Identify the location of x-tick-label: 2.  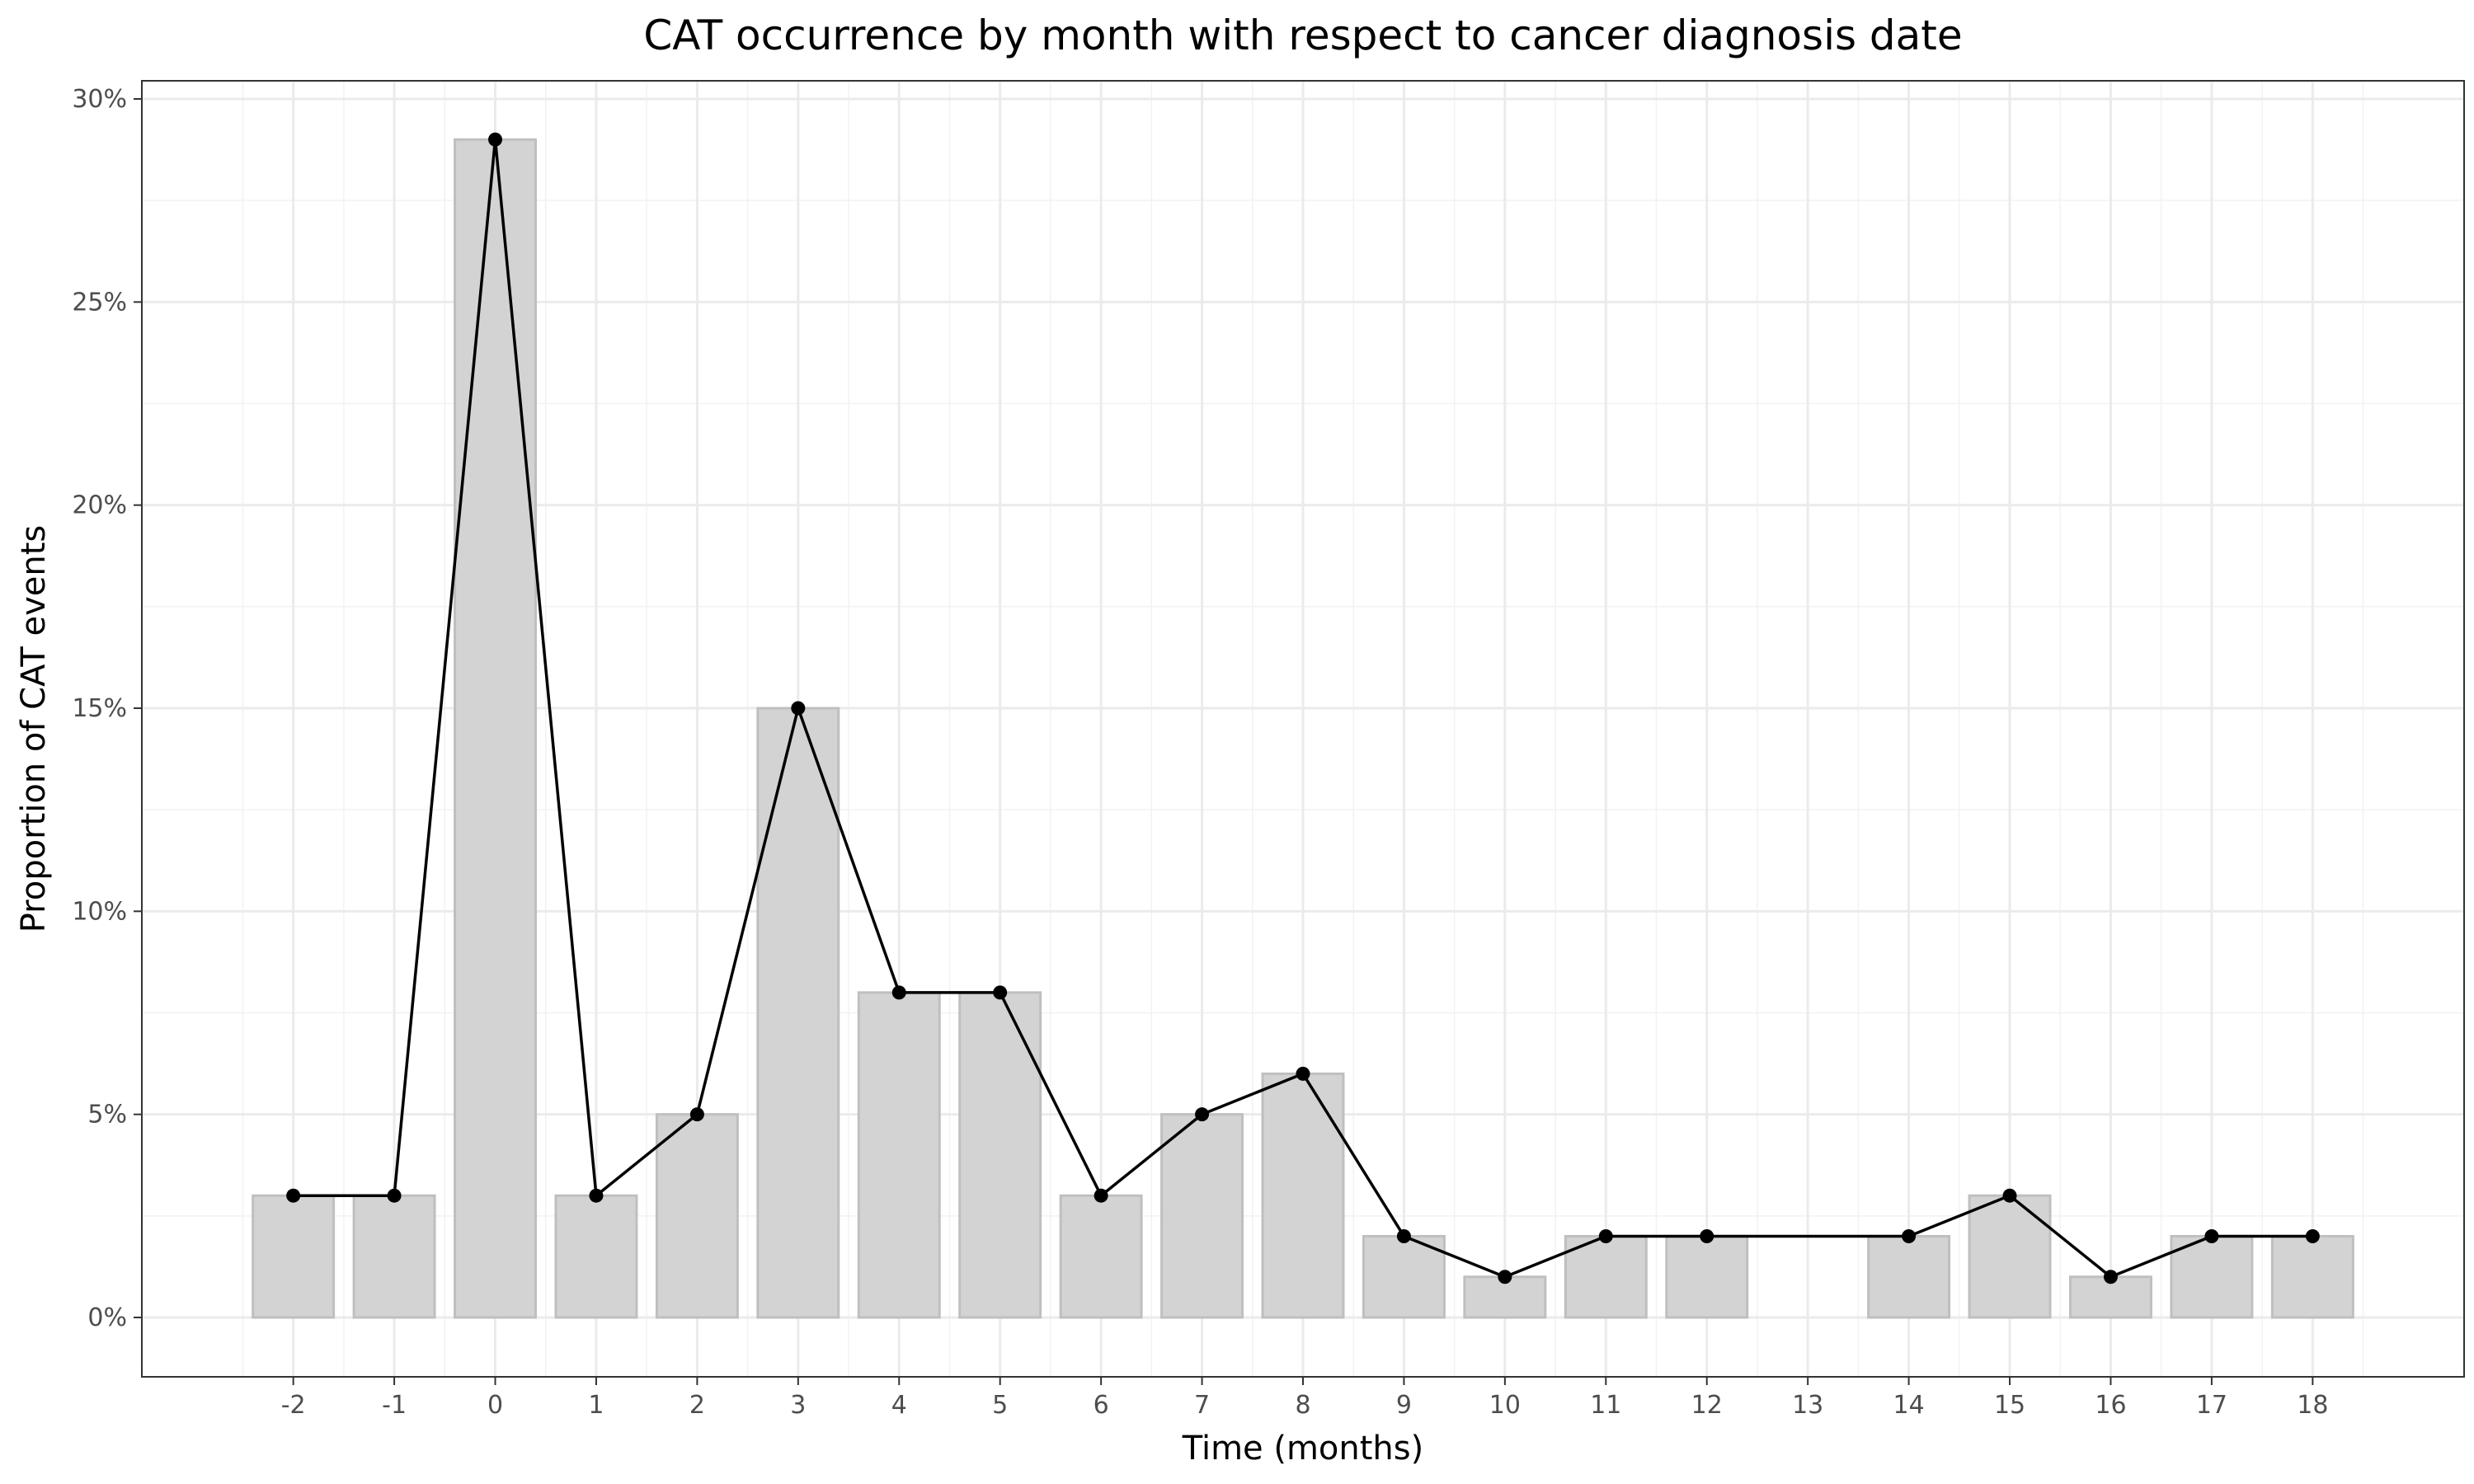
(697, 1405).